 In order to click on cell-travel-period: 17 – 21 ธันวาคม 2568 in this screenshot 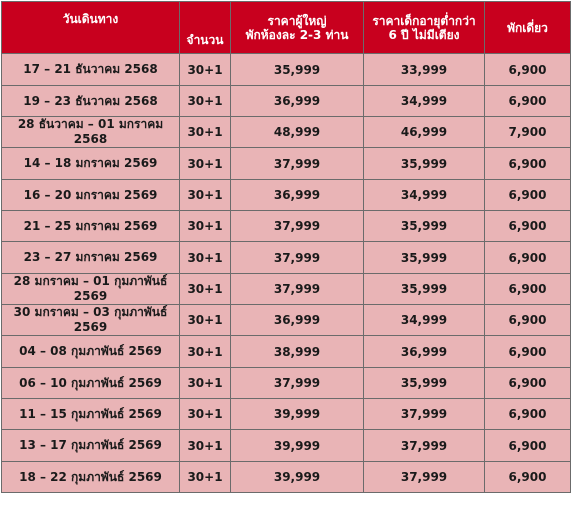, I will do `click(90, 69)`.